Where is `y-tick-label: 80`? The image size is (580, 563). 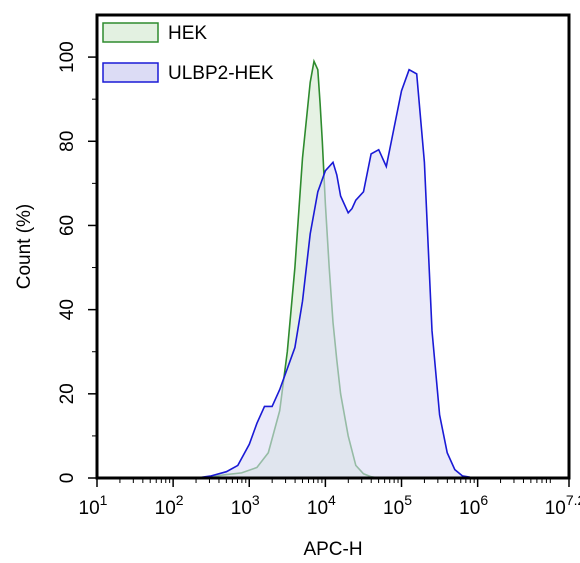
y-tick-label: 80 is located at coordinates (67, 141).